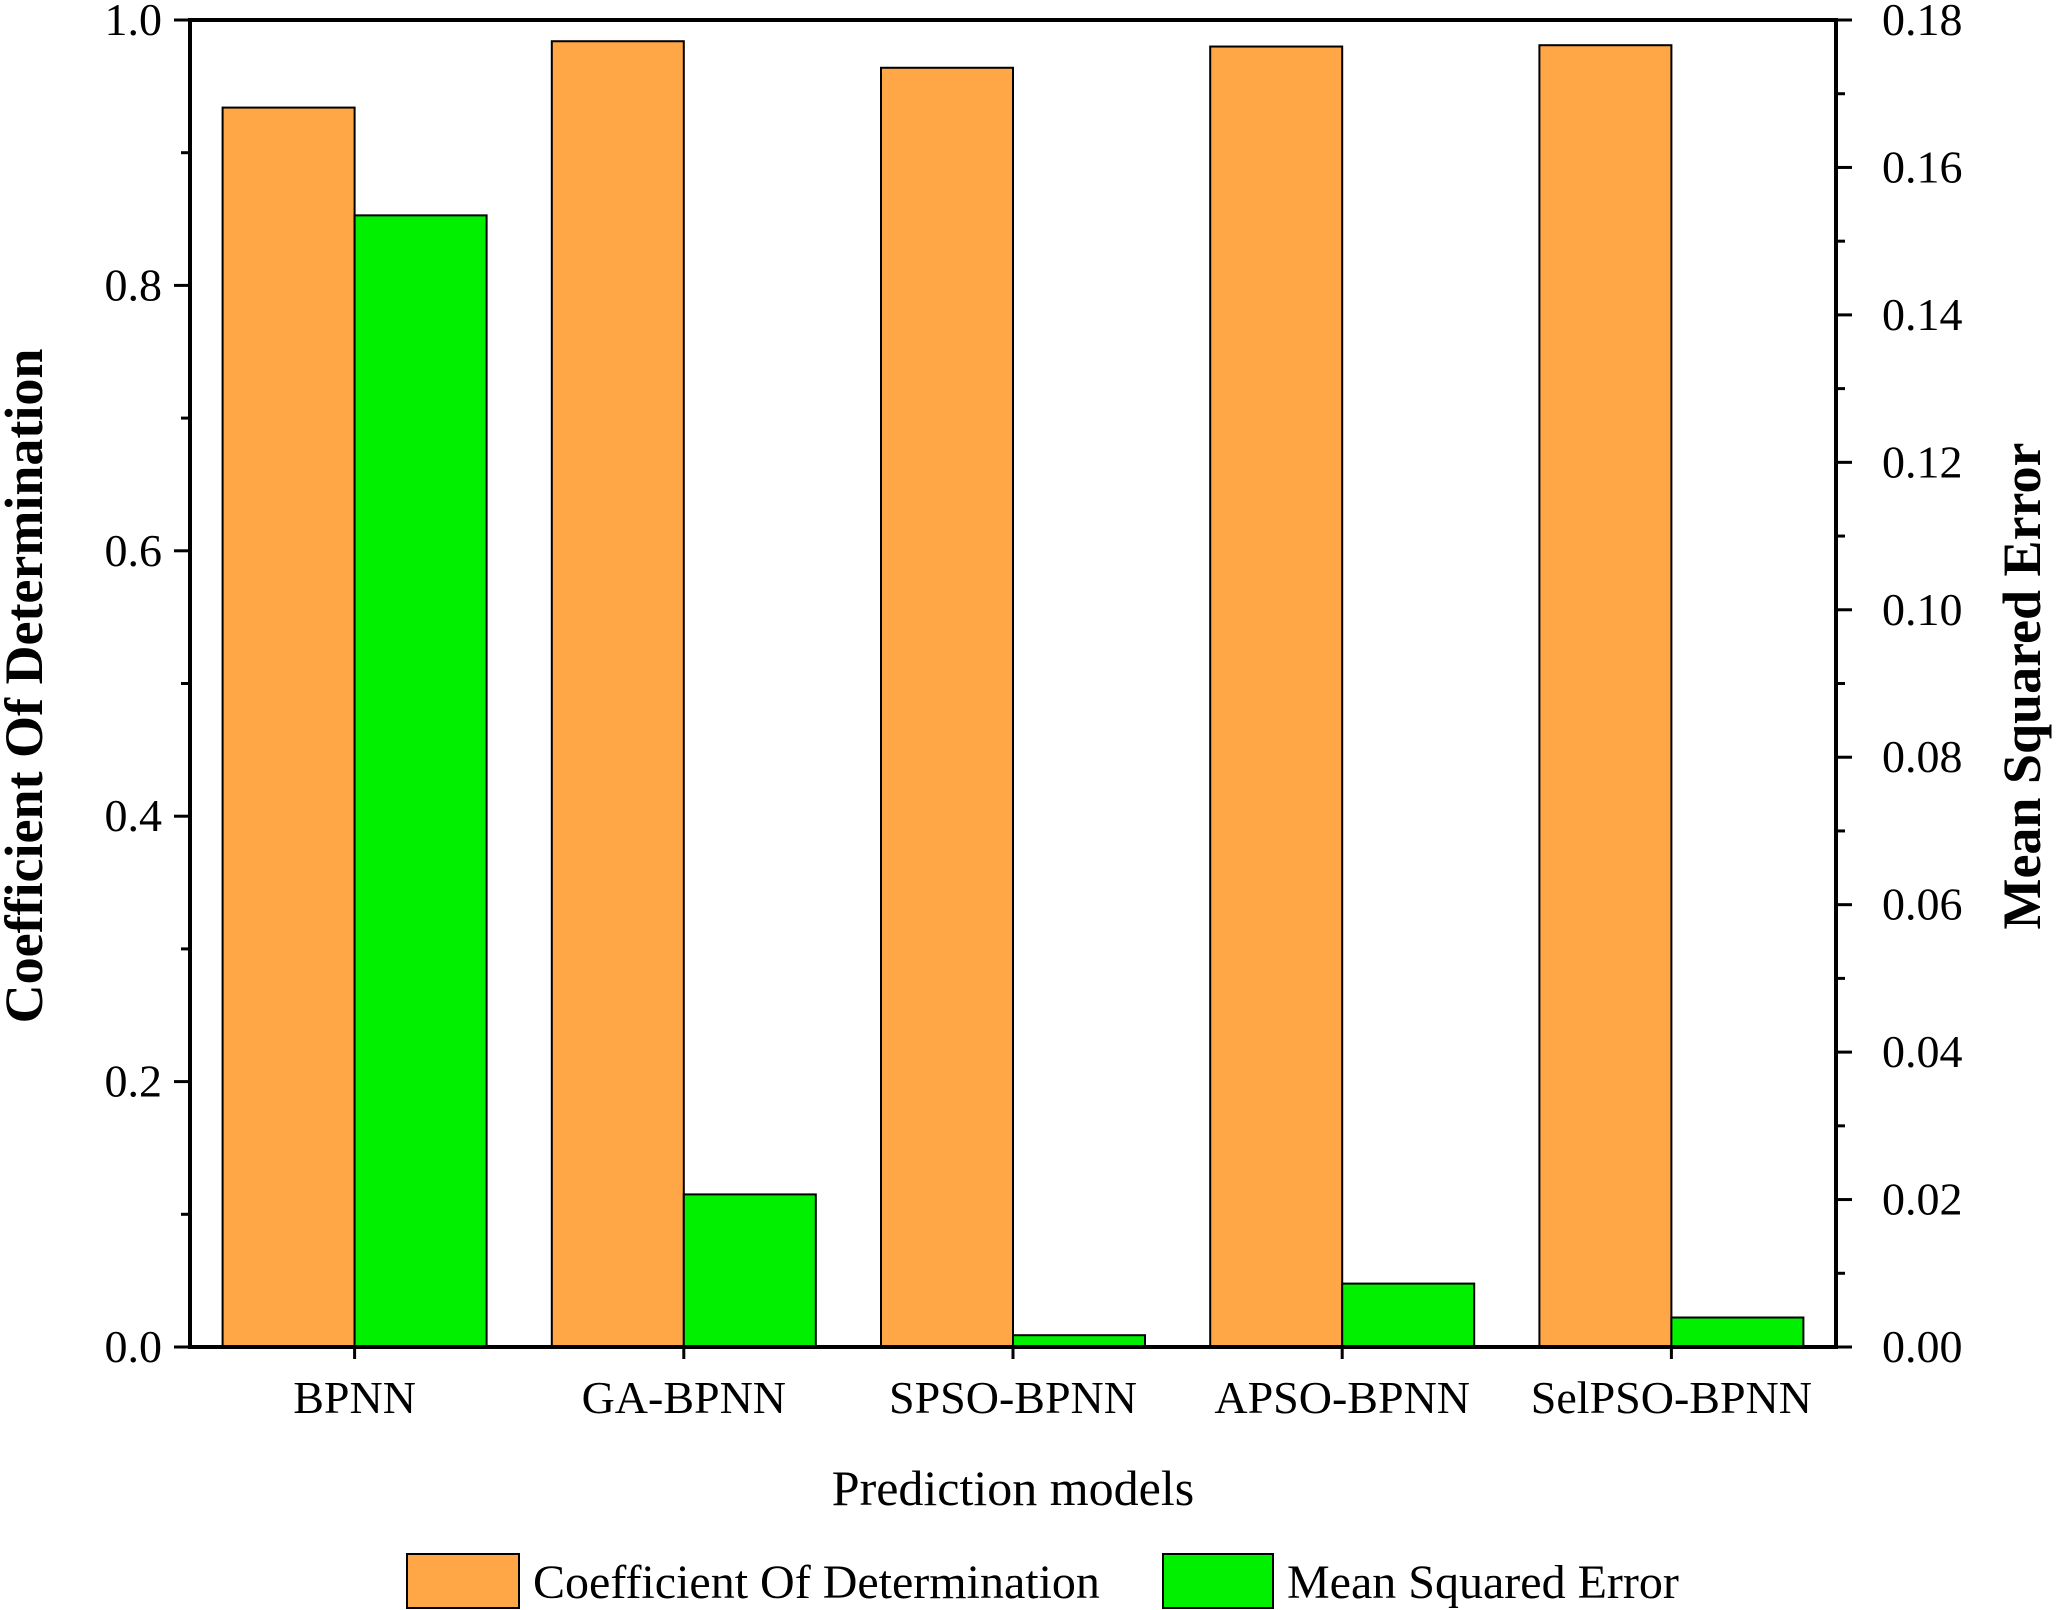 This screenshot has height=1610, width=2067. What do you see at coordinates (1013, 1488) in the screenshot?
I see `x-axis-title: Prediction models` at bounding box center [1013, 1488].